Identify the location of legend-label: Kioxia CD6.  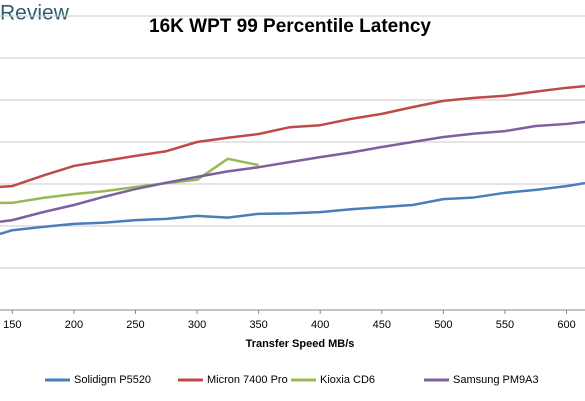
(347, 380).